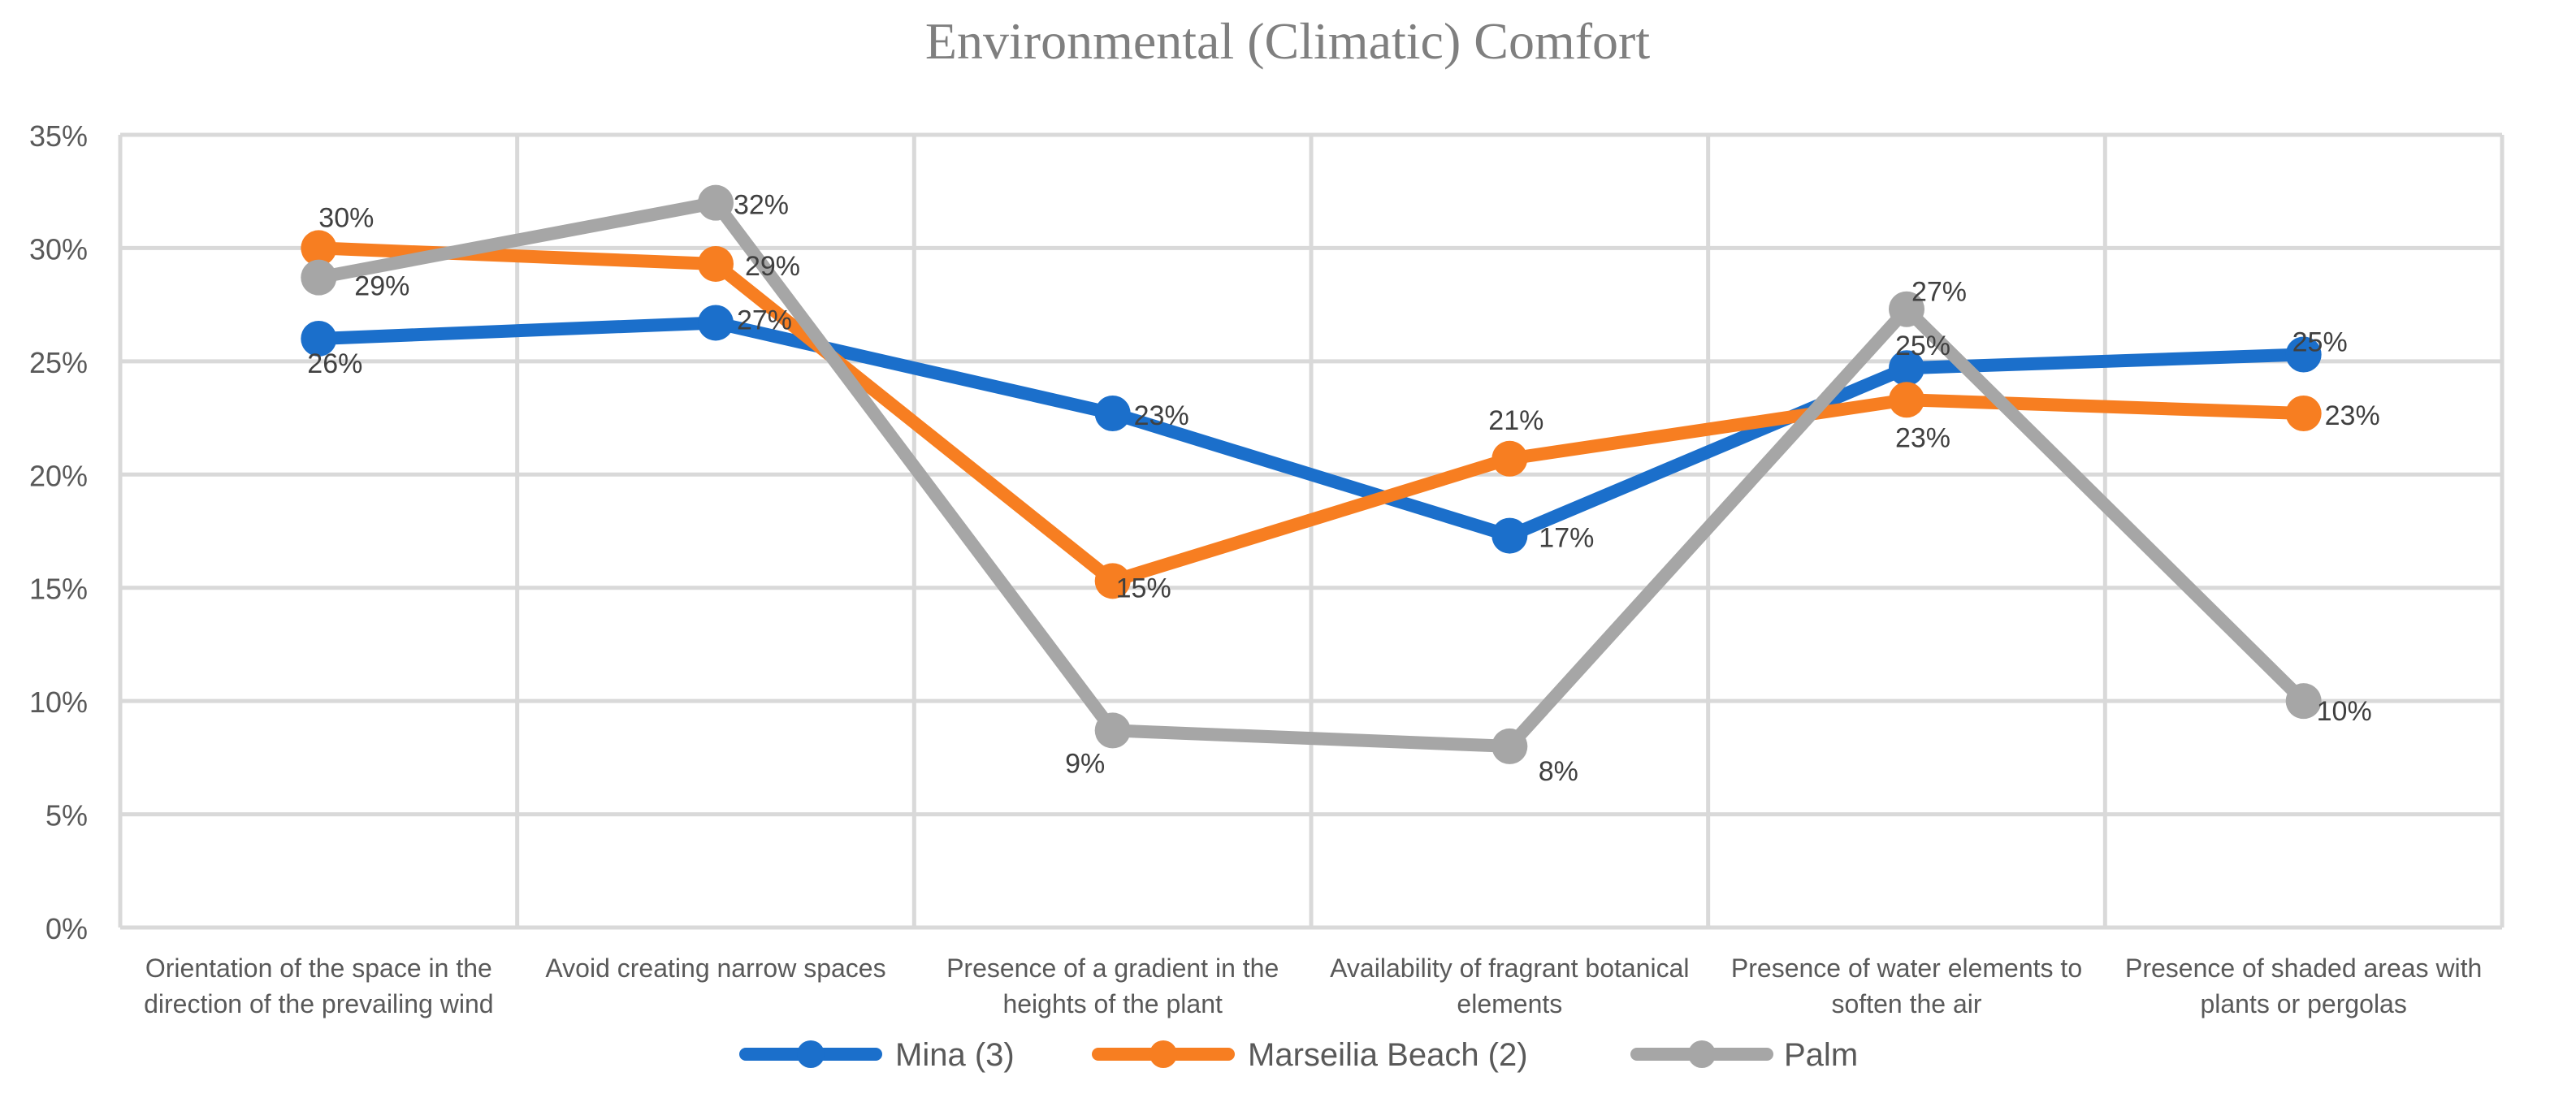 The image size is (2576, 1094). Describe the element at coordinates (58, 589) in the screenshot. I see `y-tick-label: 15%` at that location.